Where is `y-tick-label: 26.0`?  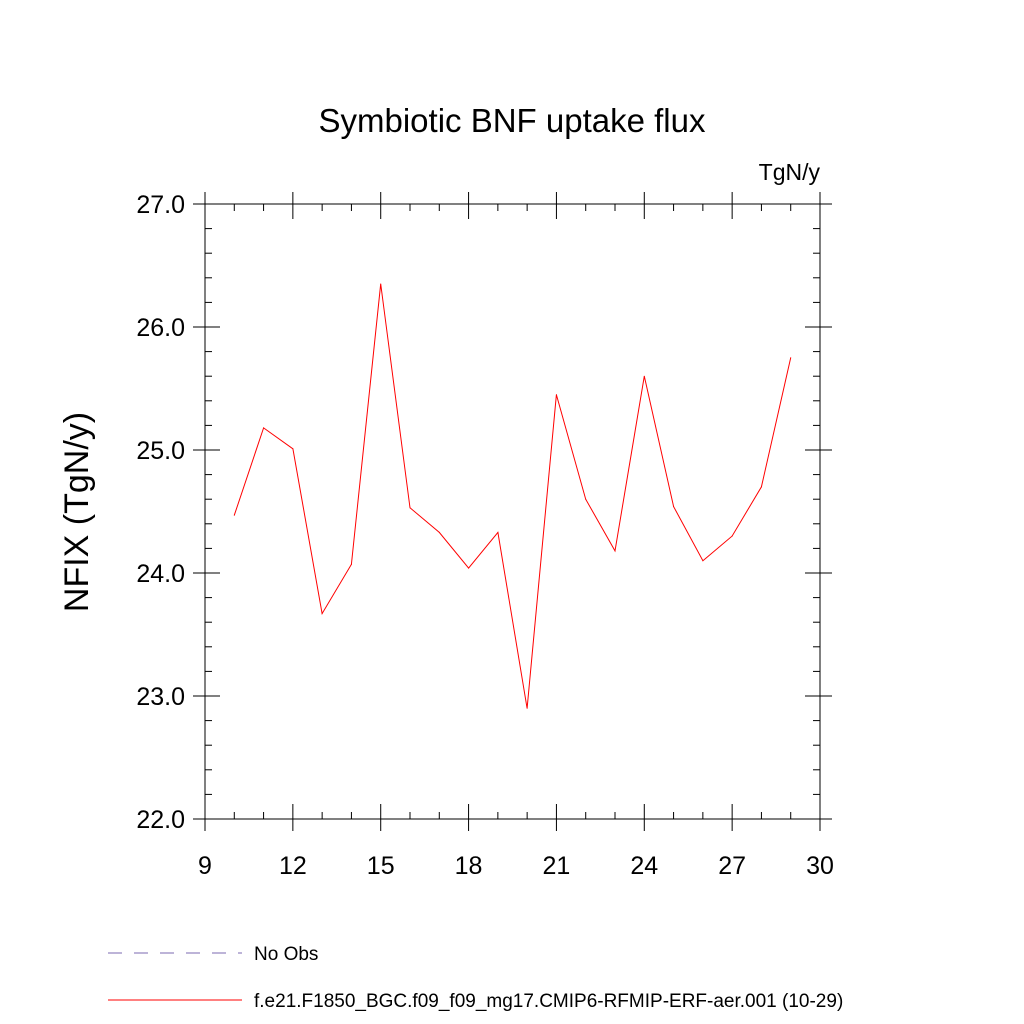
y-tick-label: 26.0 is located at coordinates (160, 328).